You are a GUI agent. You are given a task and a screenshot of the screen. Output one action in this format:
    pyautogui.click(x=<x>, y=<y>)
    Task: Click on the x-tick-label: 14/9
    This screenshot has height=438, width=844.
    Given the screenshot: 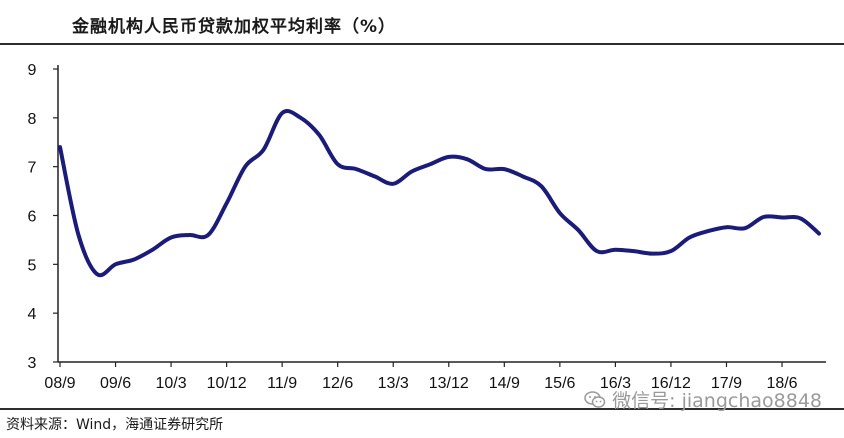 What is the action you would take?
    pyautogui.click(x=504, y=383)
    